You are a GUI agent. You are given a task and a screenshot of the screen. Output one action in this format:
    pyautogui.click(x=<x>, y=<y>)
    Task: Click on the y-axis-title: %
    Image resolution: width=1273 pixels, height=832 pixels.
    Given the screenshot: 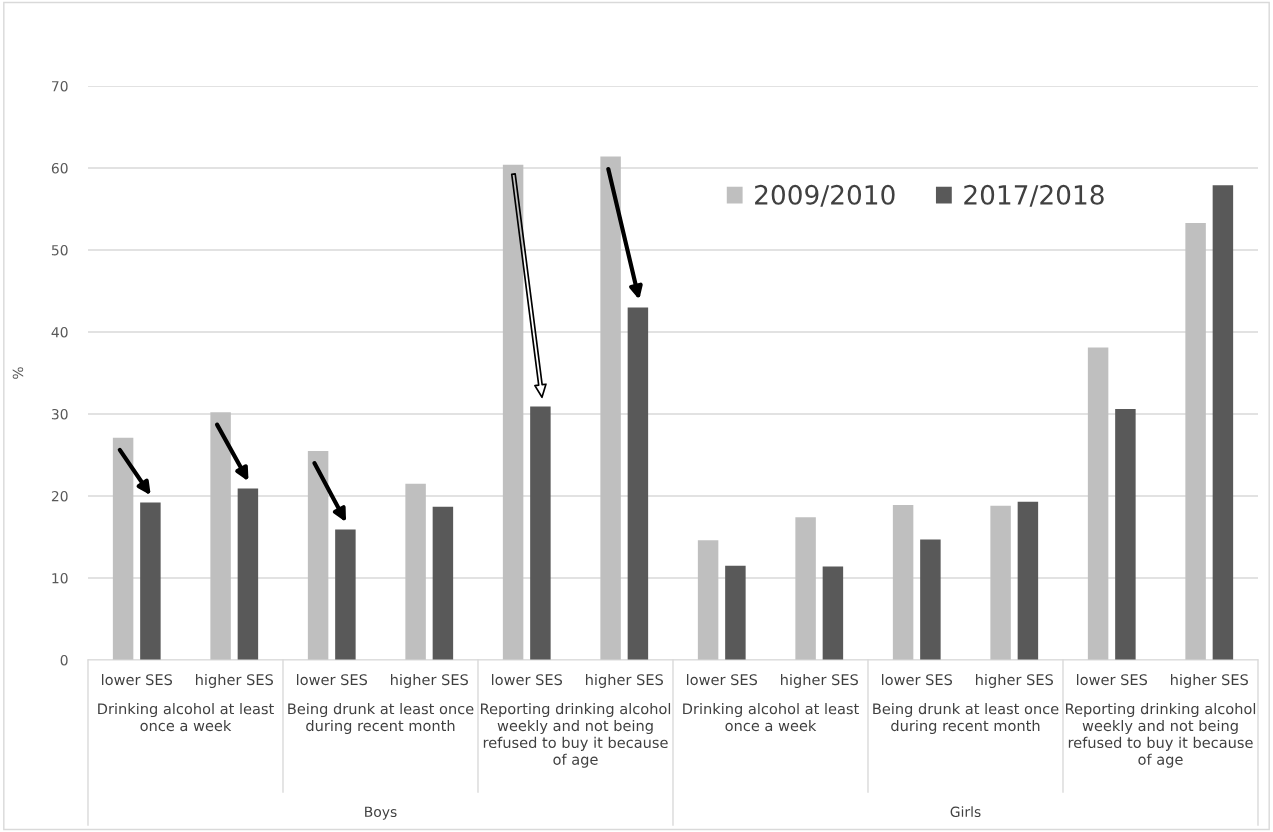 What is the action you would take?
    pyautogui.click(x=18, y=373)
    